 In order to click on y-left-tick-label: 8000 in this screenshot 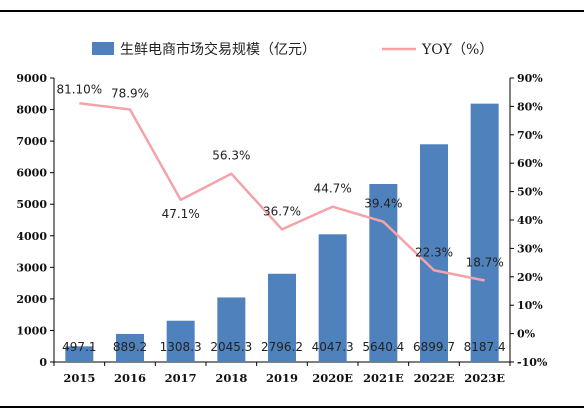, I will do `click(31, 110)`.